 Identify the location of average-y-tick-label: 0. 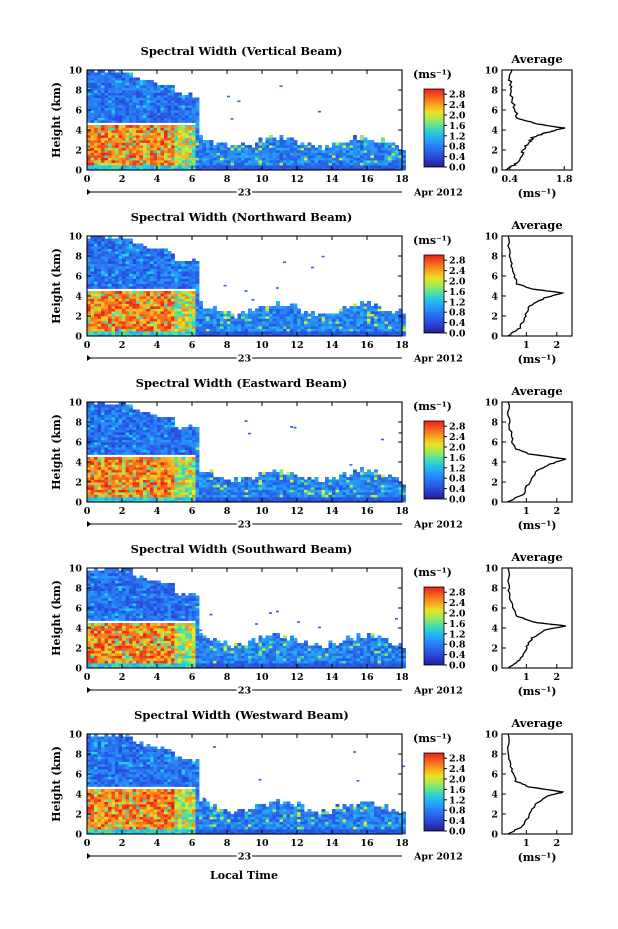
(494, 337).